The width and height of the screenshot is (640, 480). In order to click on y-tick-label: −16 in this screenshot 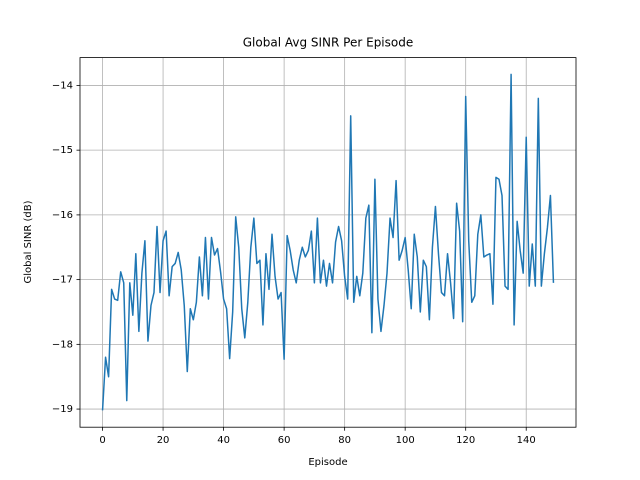, I will do `click(62, 215)`.